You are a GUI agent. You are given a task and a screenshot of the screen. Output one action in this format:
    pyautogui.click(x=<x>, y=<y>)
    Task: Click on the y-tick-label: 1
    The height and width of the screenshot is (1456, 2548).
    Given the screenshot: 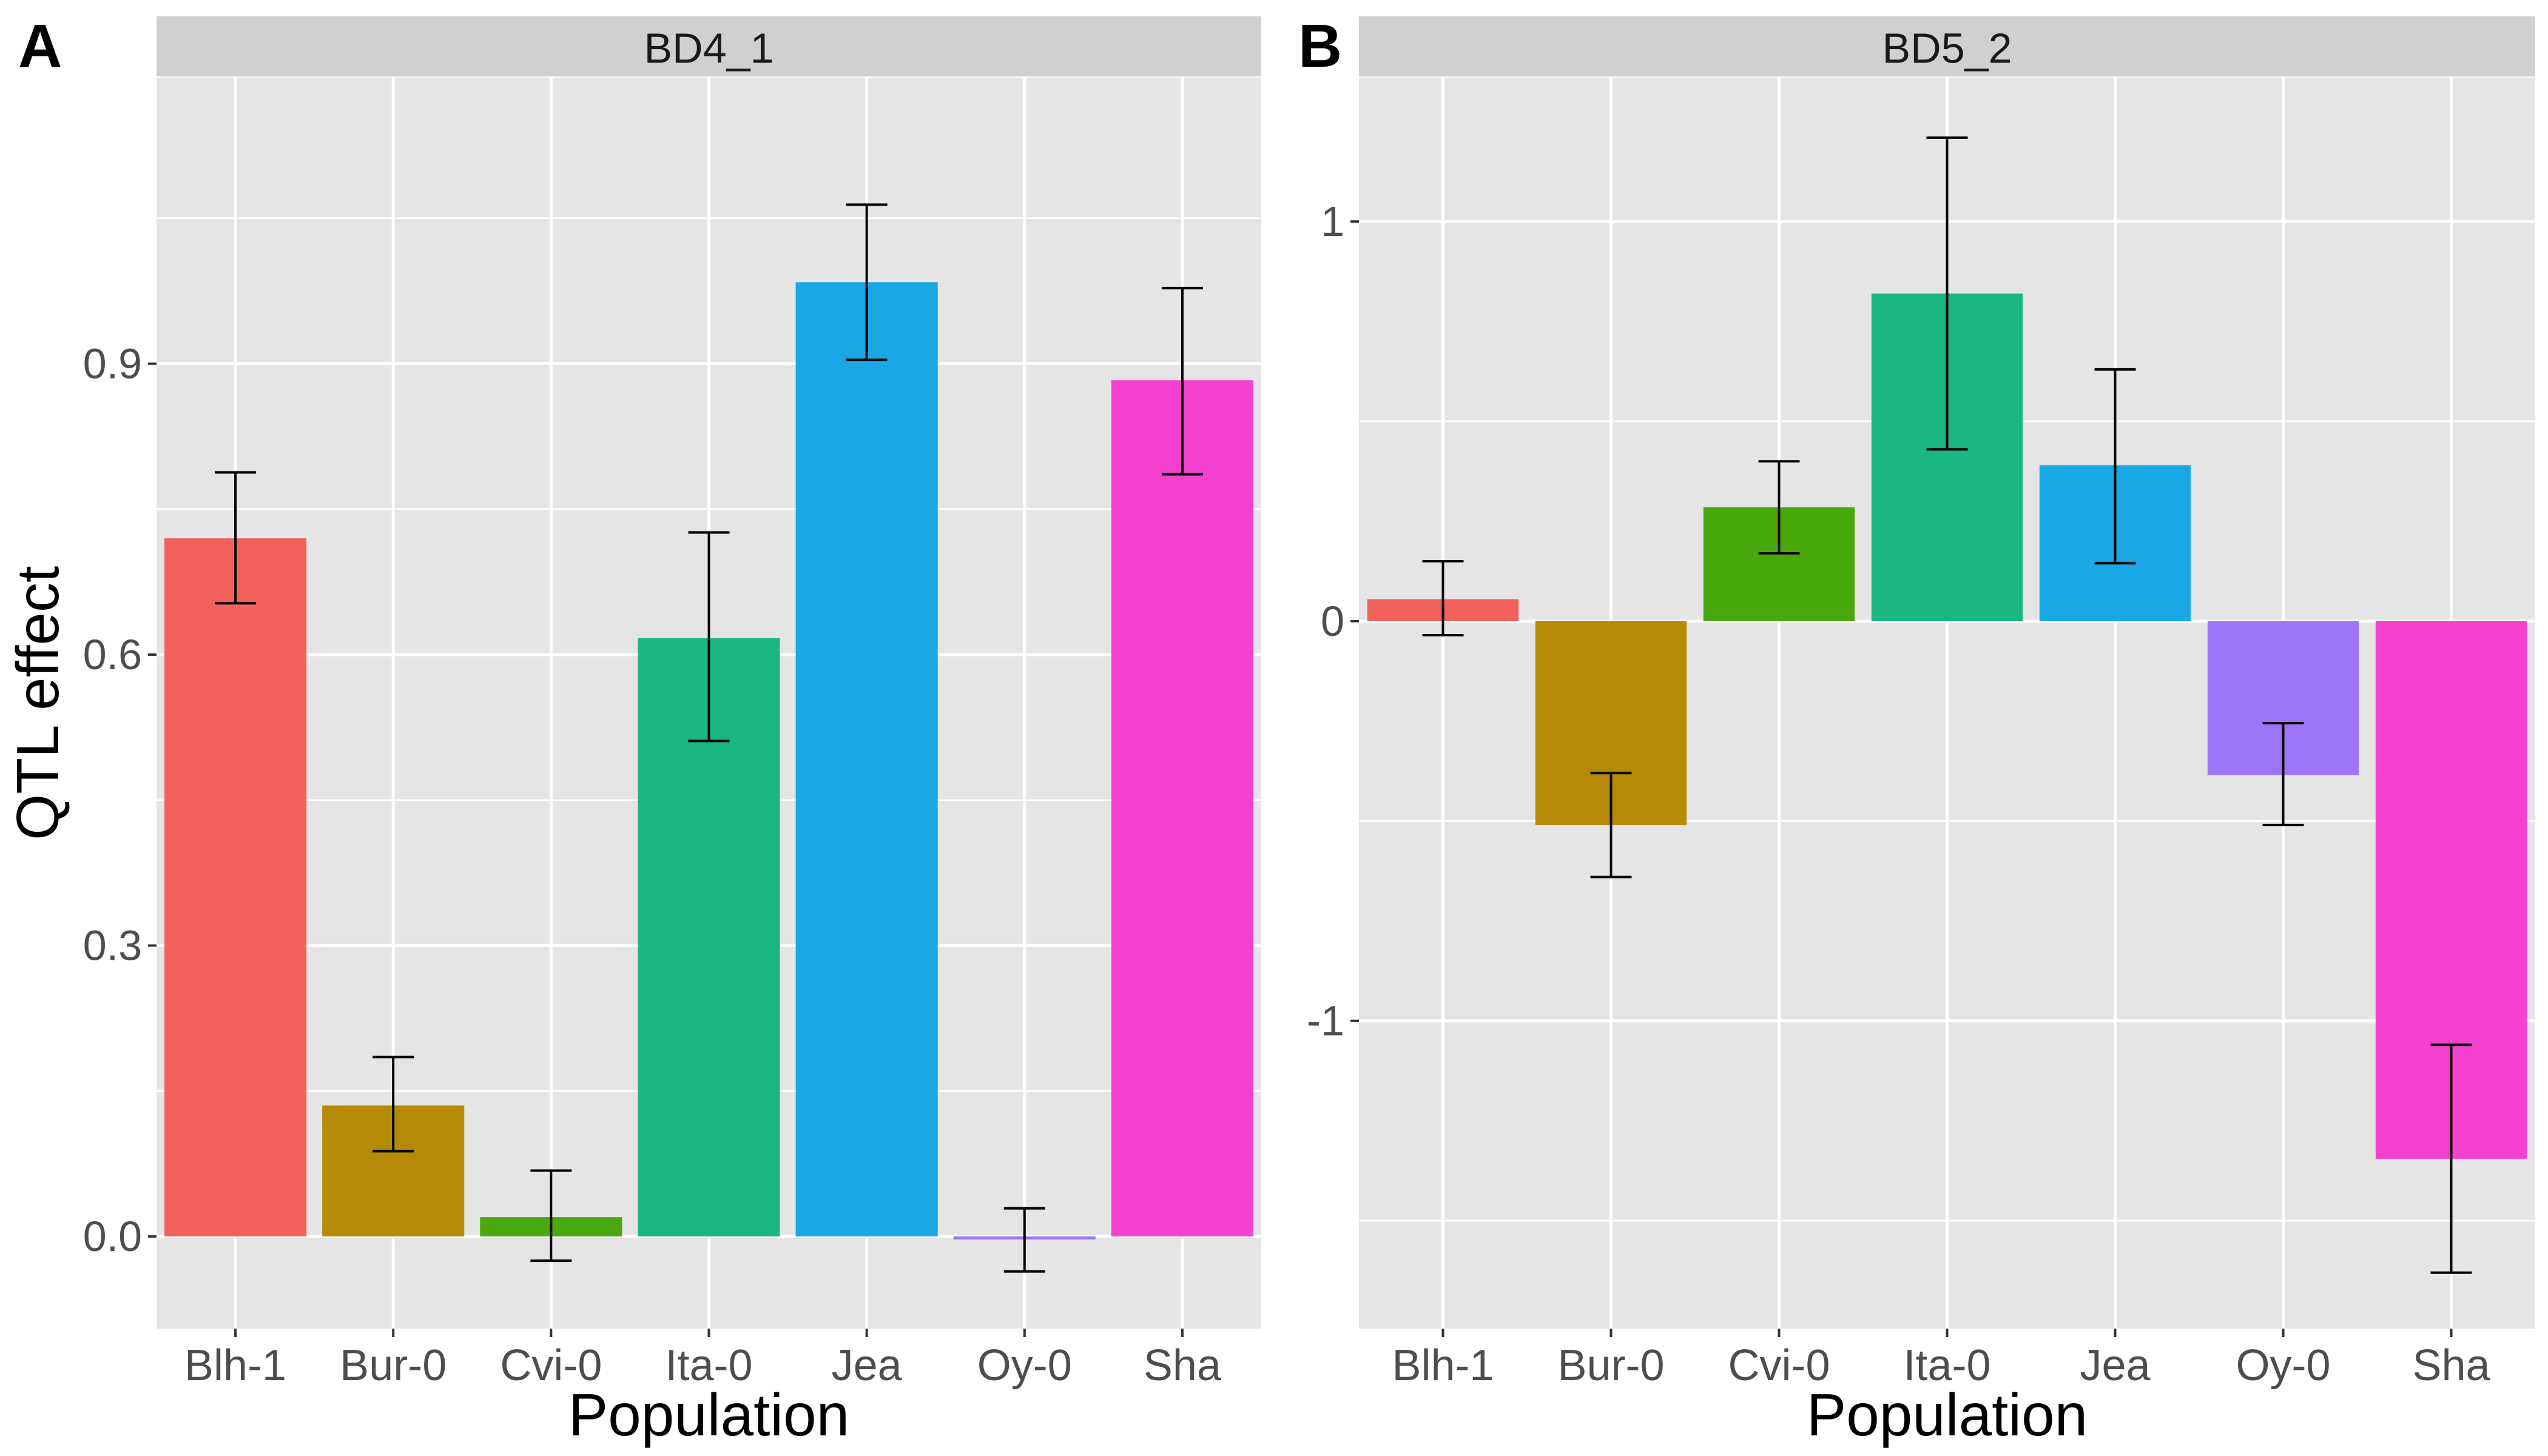 What is the action you would take?
    pyautogui.click(x=1332, y=221)
    